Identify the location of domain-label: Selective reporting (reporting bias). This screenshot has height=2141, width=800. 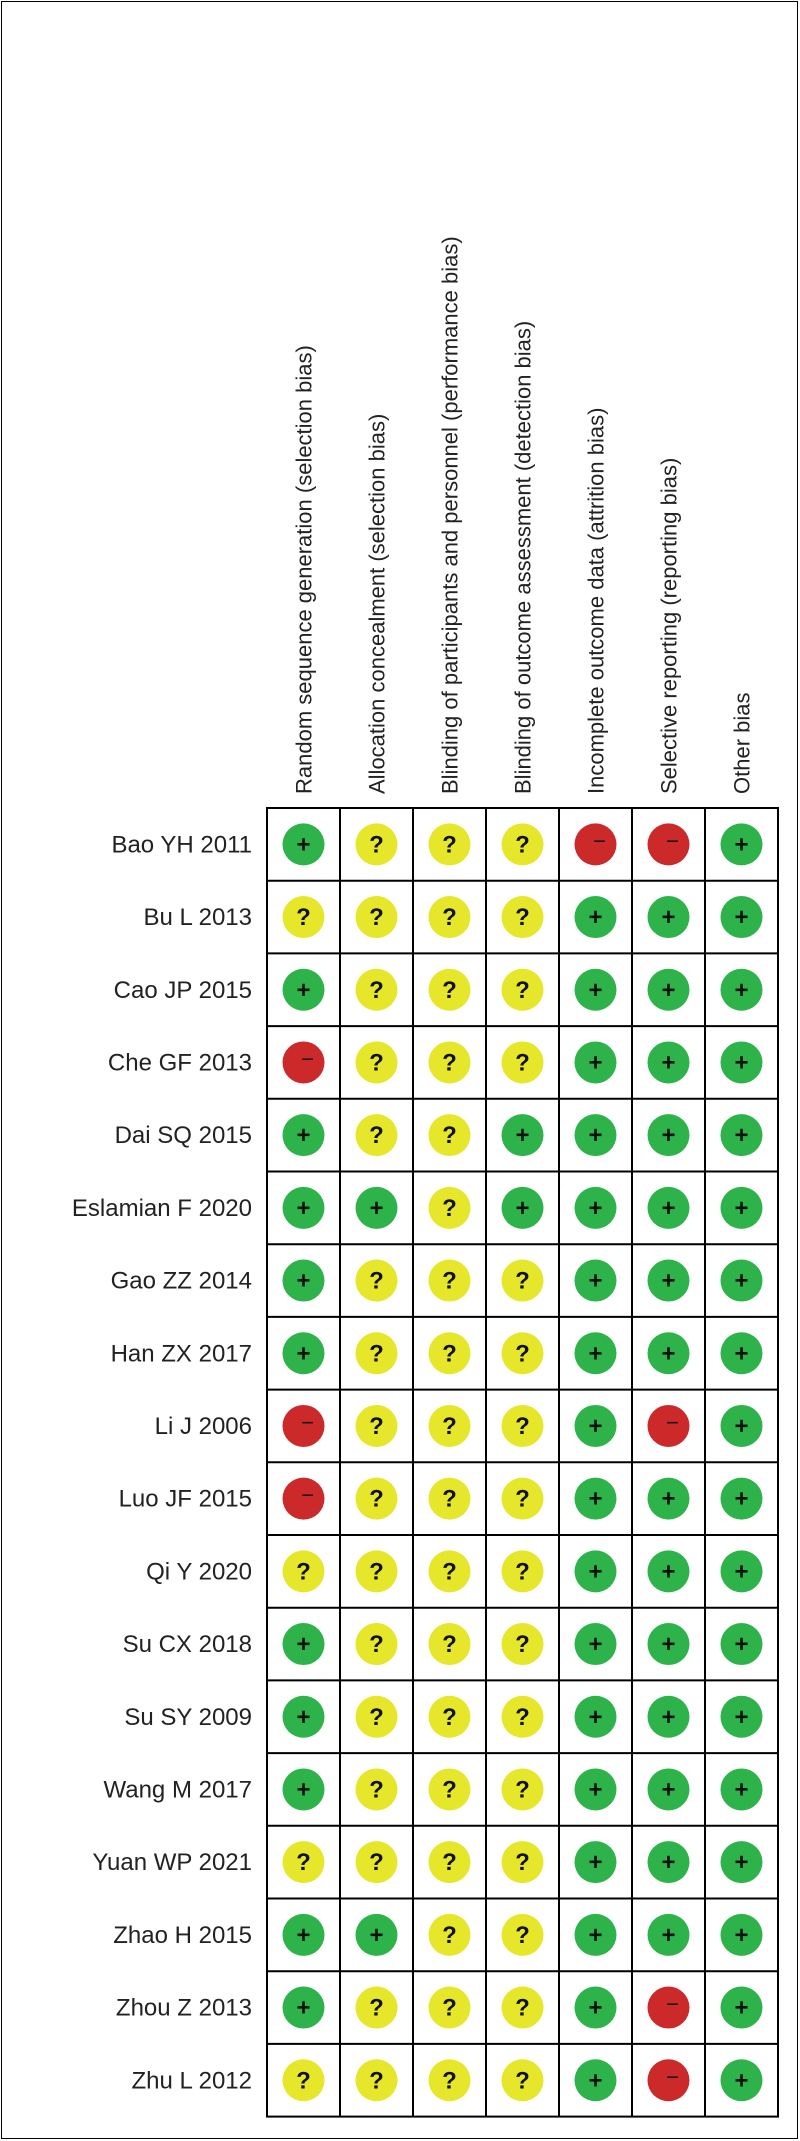
(669, 626).